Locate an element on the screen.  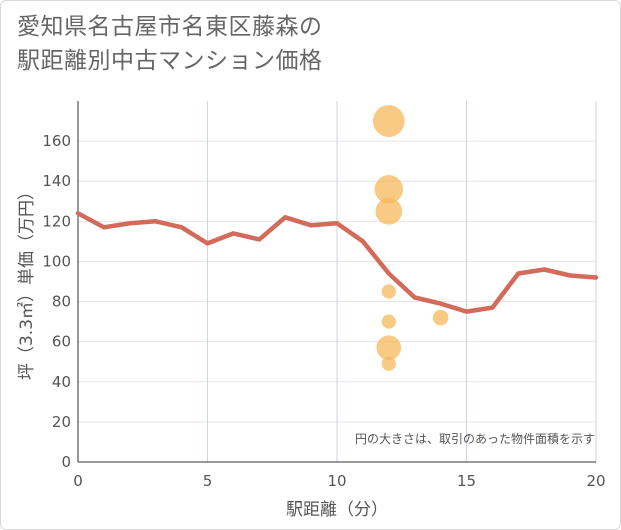
y-tick-label: 160 is located at coordinates (56, 141).